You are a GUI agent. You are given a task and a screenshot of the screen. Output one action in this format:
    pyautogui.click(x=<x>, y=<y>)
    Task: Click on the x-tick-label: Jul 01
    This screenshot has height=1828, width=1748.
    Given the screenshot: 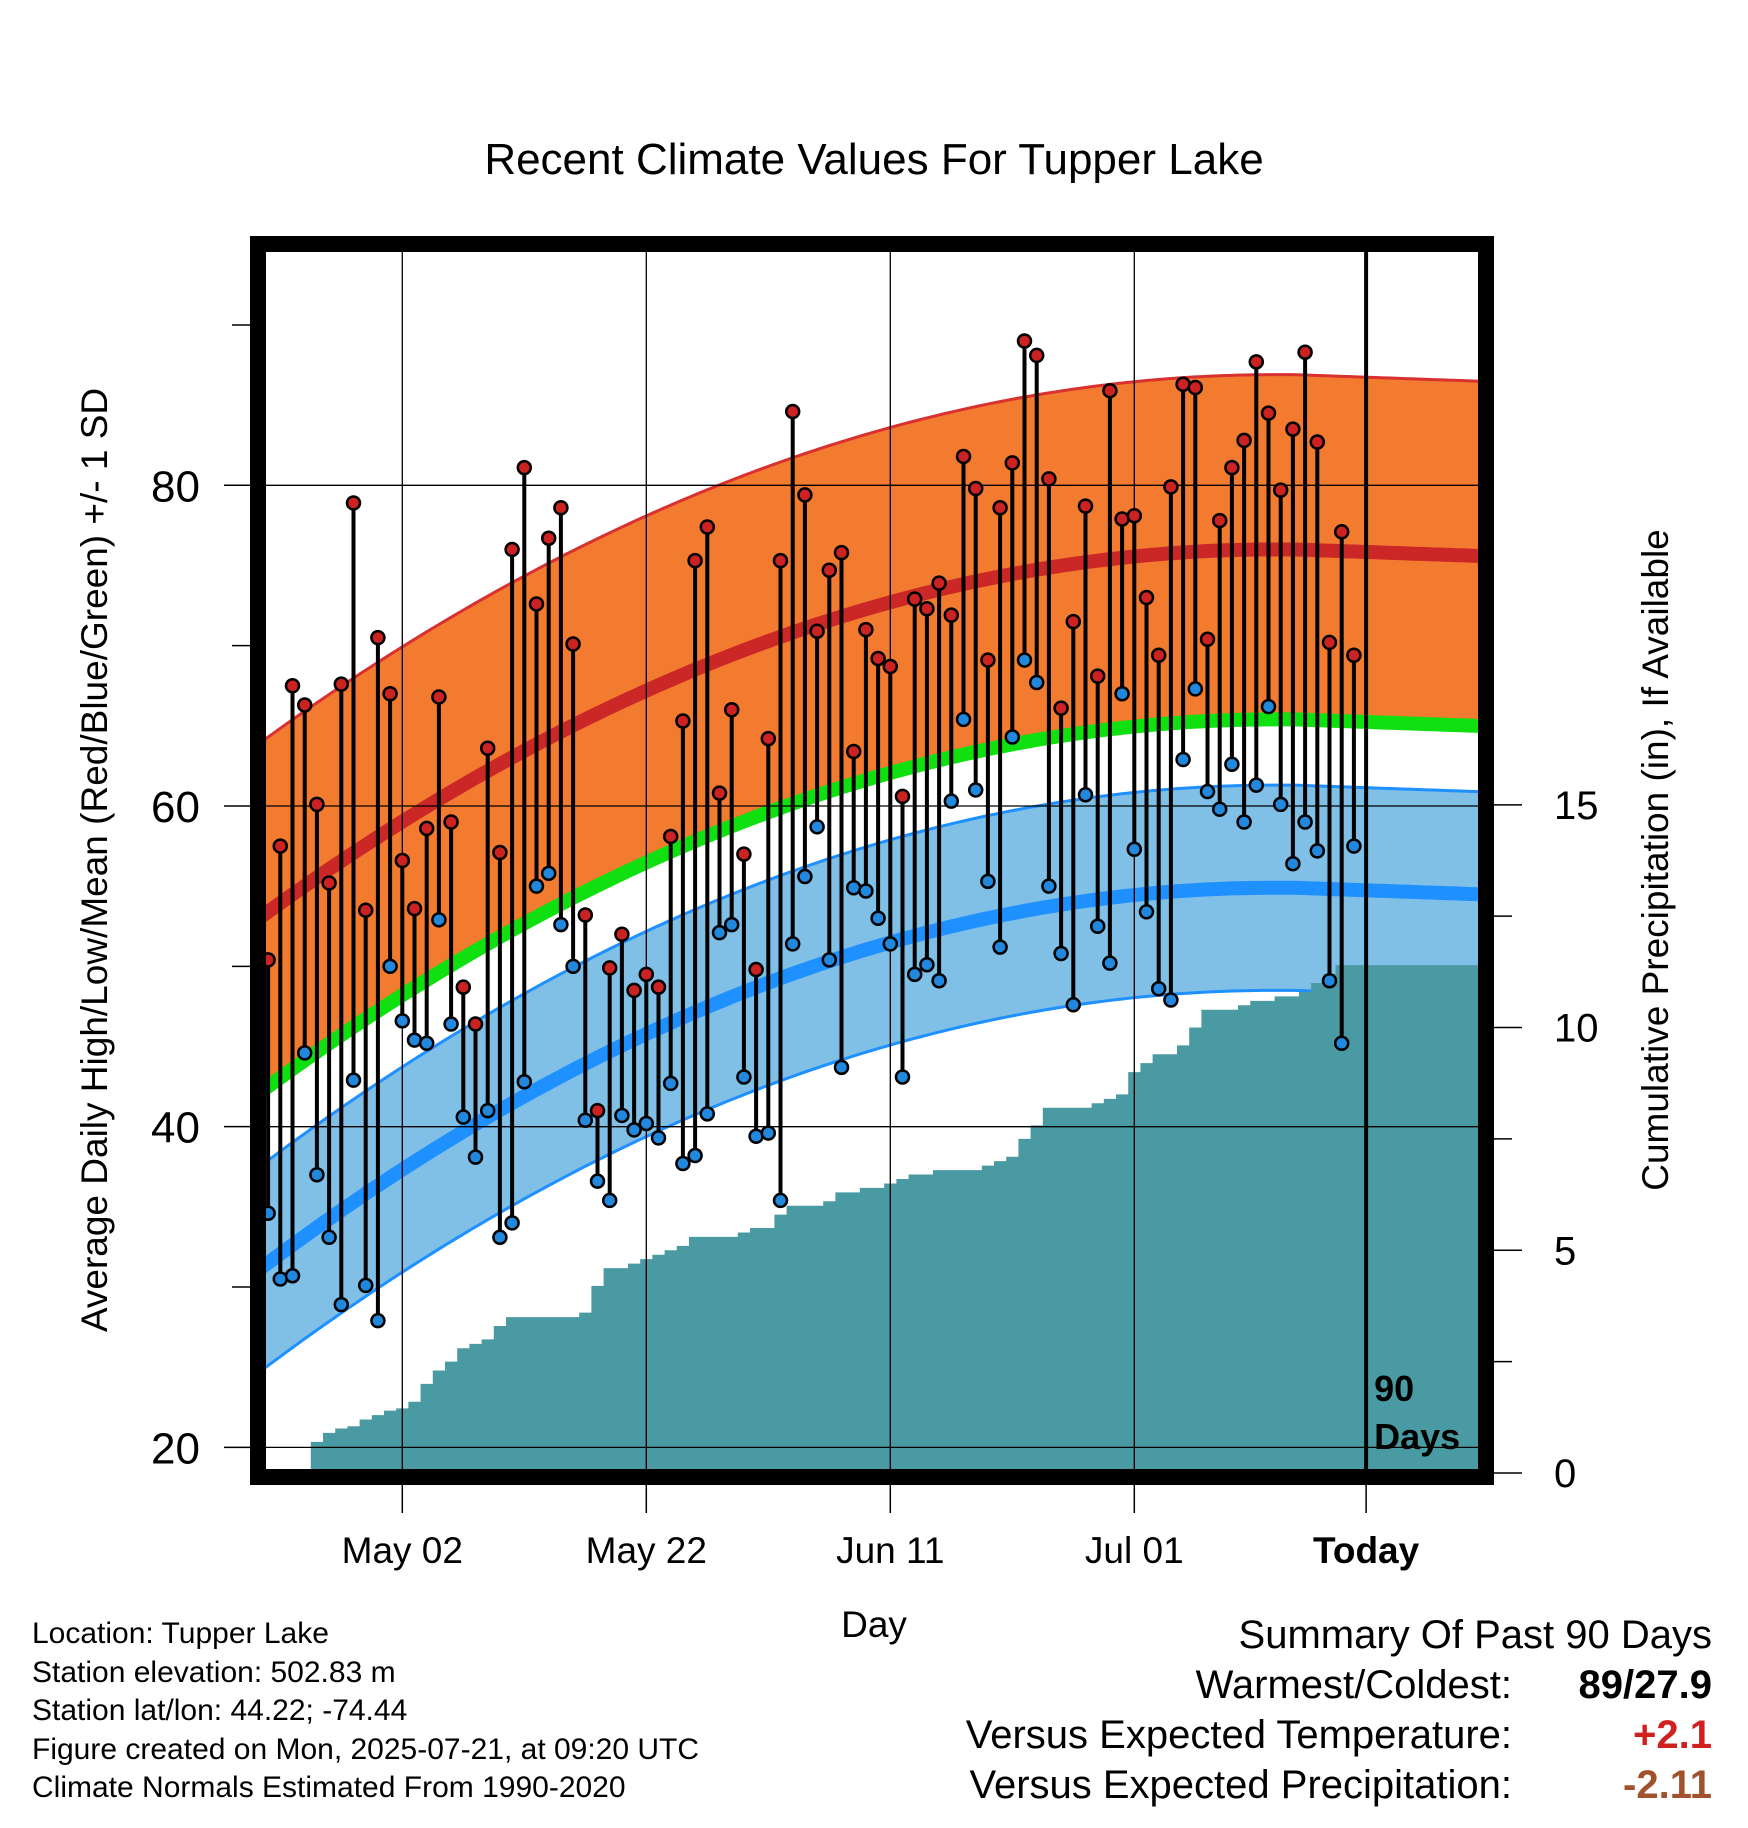 What is the action you would take?
    pyautogui.click(x=1134, y=1550)
    